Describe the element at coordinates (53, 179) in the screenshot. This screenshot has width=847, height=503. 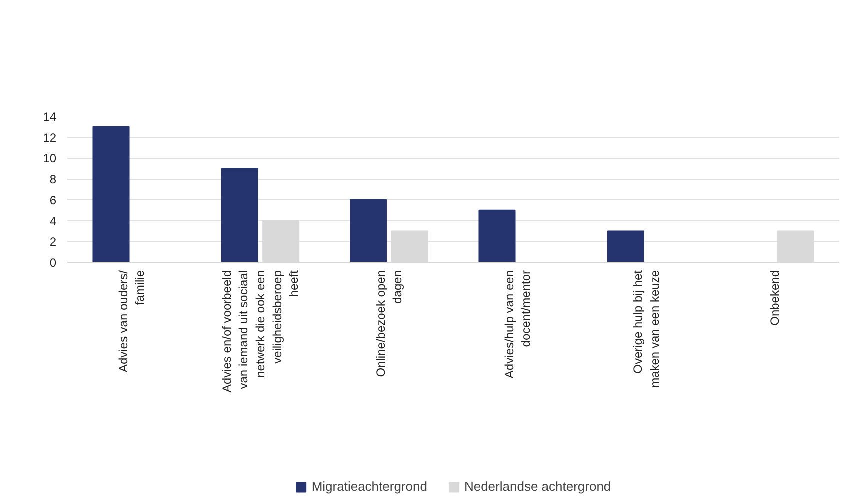
I see `y-tick-label: 8` at that location.